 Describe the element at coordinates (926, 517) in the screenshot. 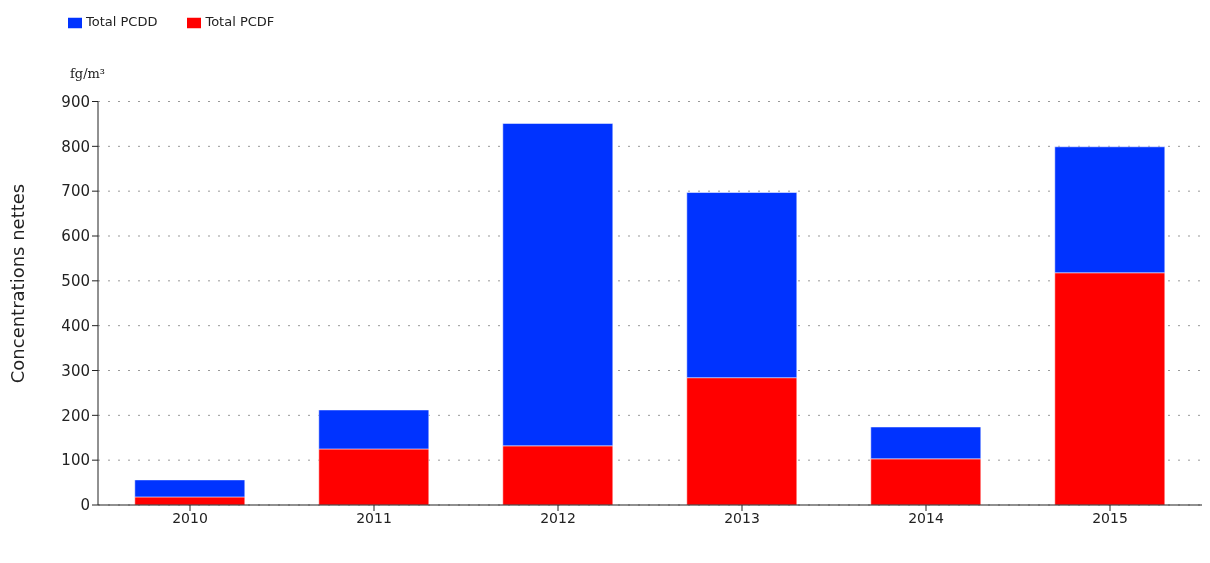

I see `x-tick-label: 2014` at that location.